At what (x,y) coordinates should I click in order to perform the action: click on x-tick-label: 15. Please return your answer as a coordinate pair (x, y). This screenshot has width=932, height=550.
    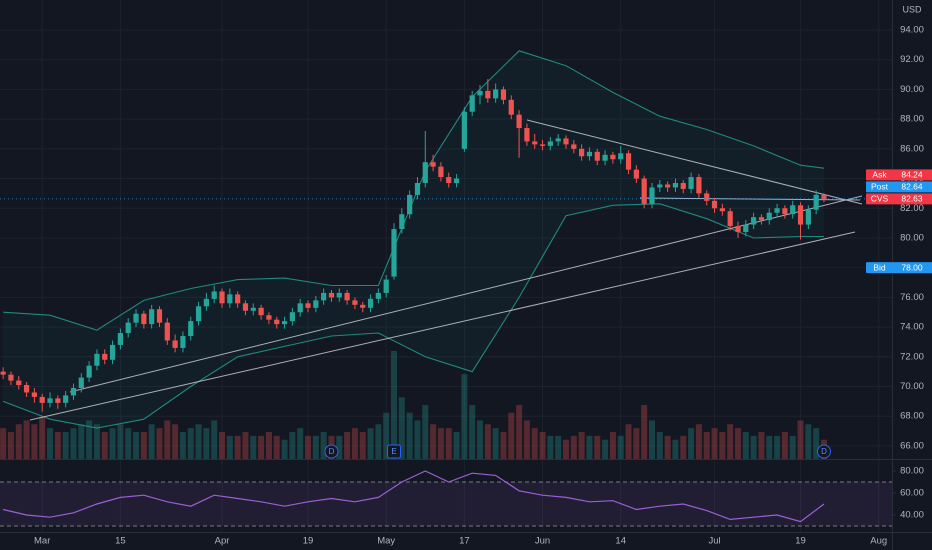
    Looking at the image, I should click on (120, 541).